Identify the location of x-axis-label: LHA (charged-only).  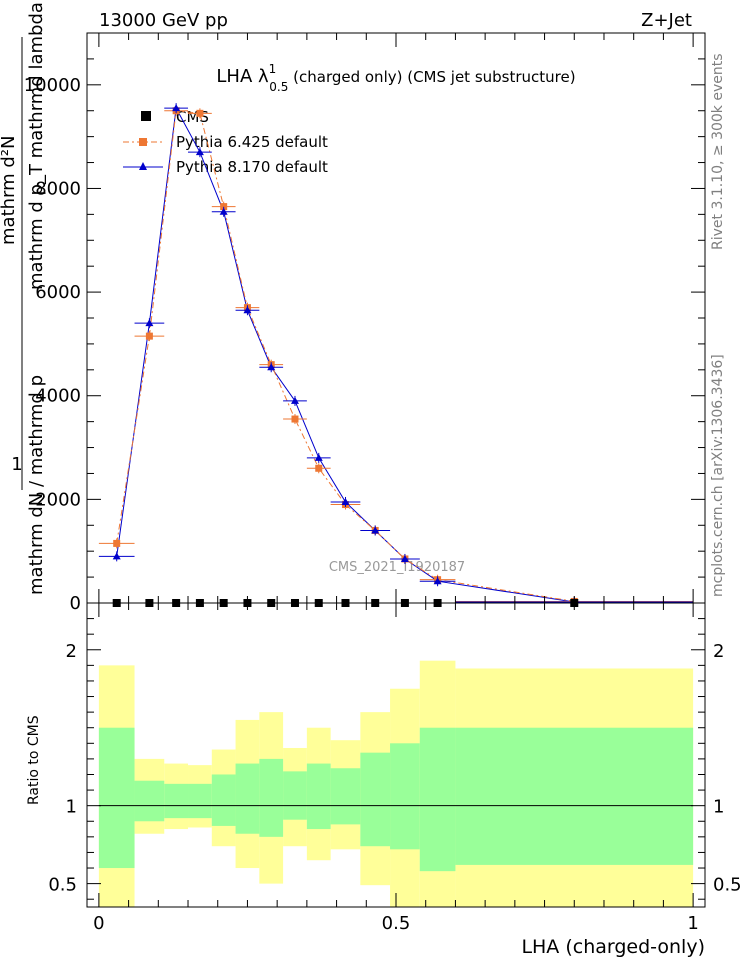
(613, 947).